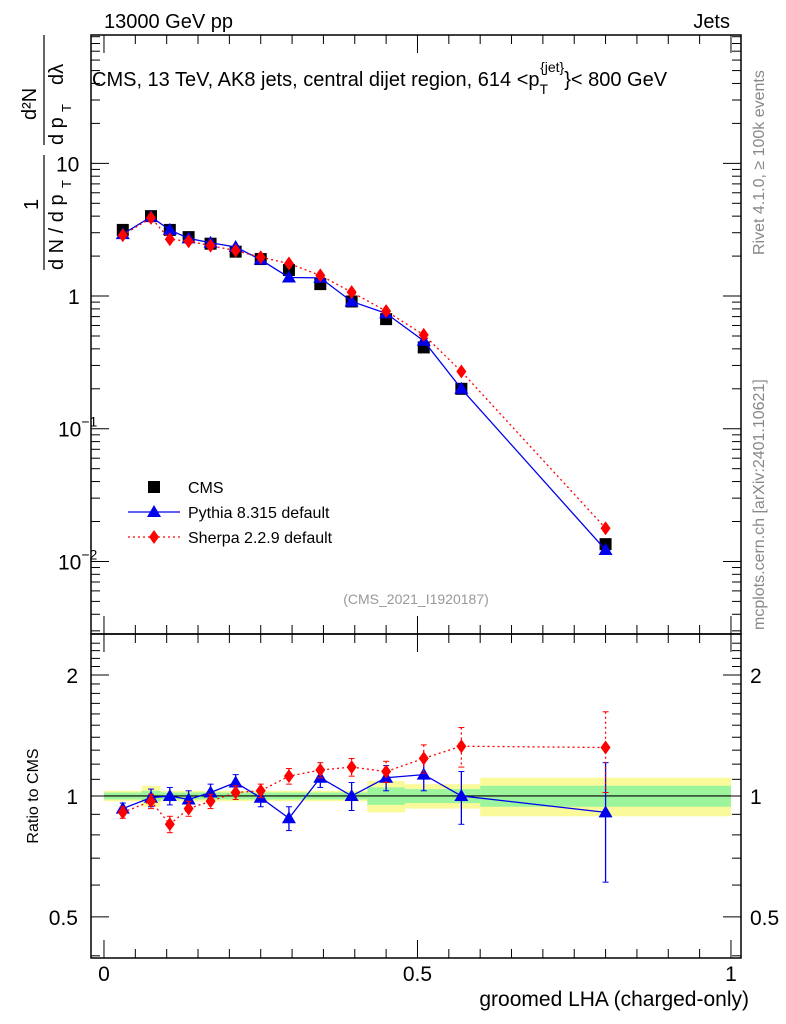 Image resolution: width=786 pixels, height=1024 pixels. What do you see at coordinates (756, 797) in the screenshot?
I see `ratio-y-tick-label-right: 1` at bounding box center [756, 797].